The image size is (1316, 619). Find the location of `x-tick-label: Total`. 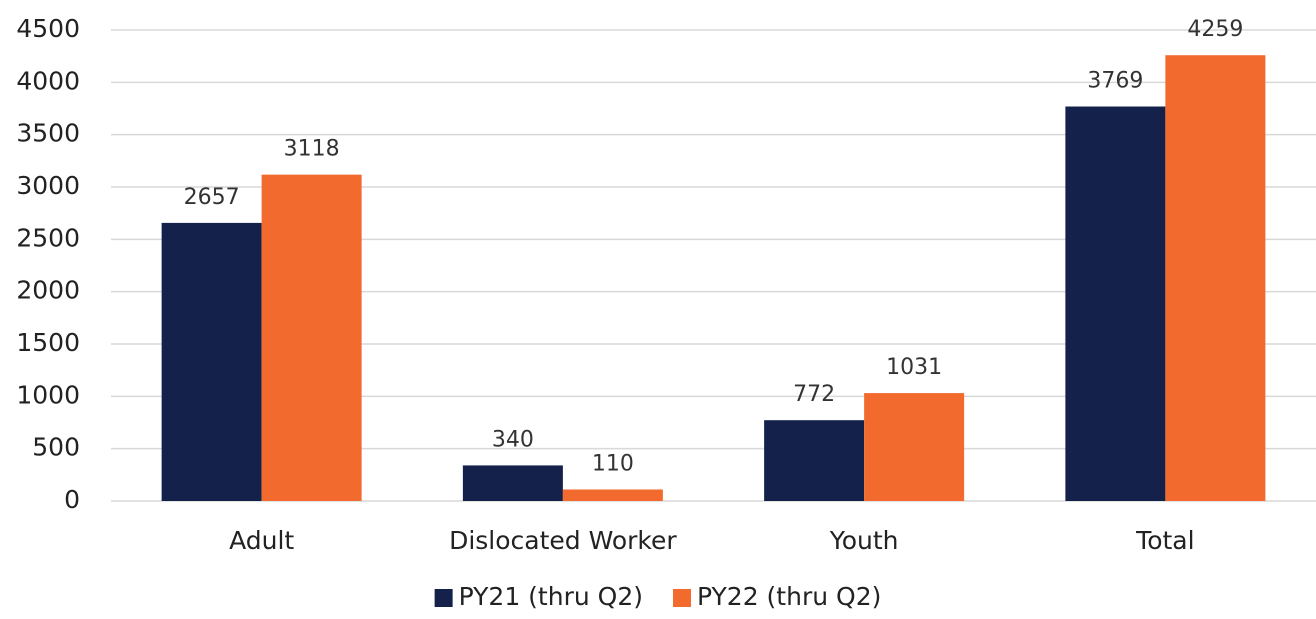

x-tick-label: Total is located at coordinates (1164, 540).